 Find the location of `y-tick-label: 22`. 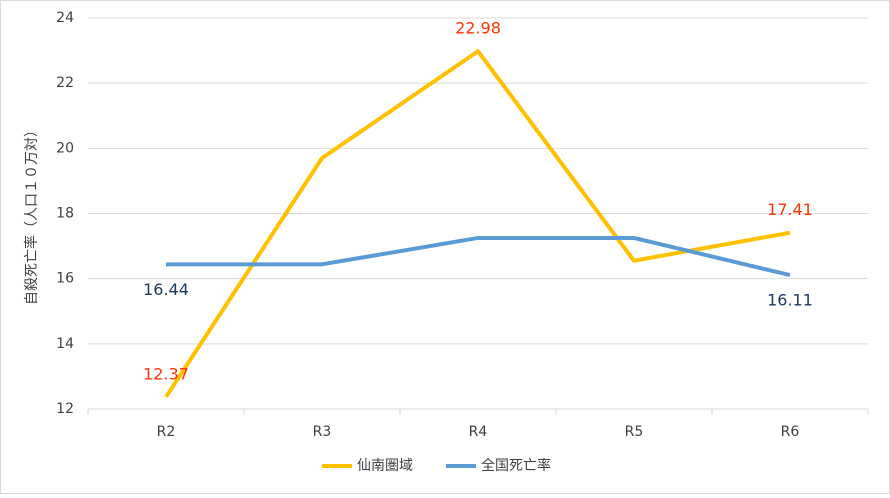

y-tick-label: 22 is located at coordinates (65, 83).